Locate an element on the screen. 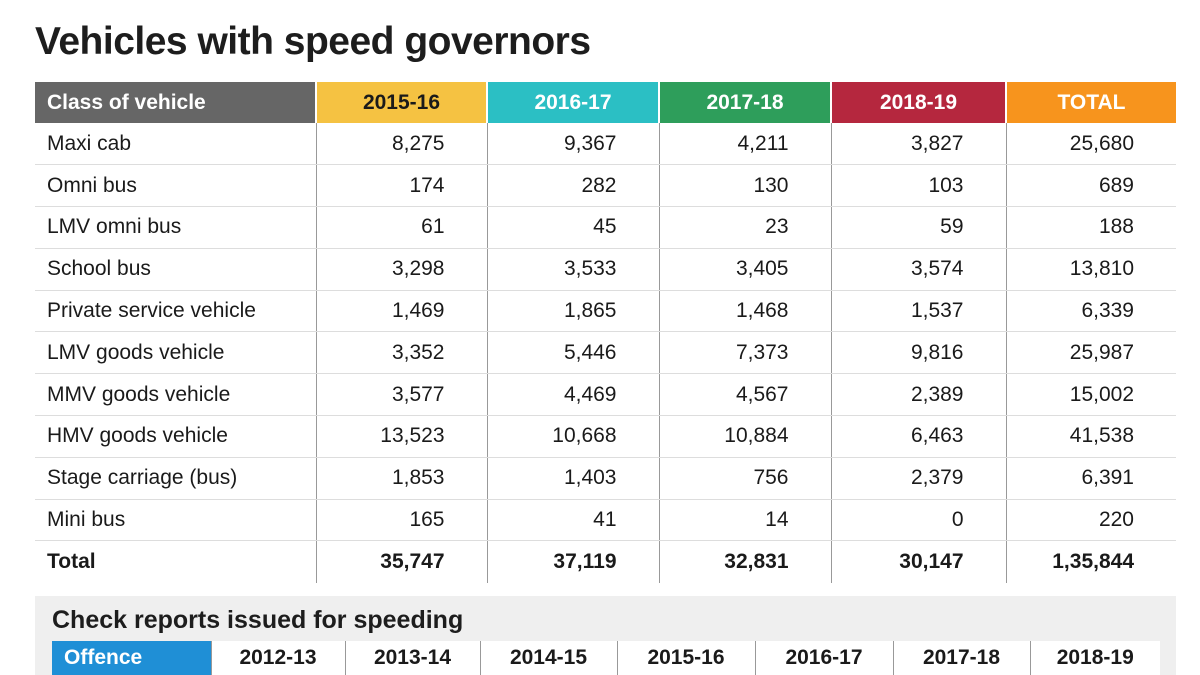 Image resolution: width=1200 pixels, height=675 pixels. cell: 10,884 is located at coordinates (744, 436).